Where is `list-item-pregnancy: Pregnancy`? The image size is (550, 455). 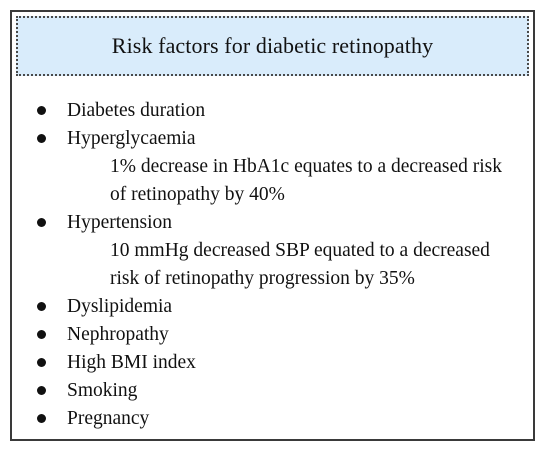
list-item-pregnancy: Pregnancy is located at coordinates (272, 419).